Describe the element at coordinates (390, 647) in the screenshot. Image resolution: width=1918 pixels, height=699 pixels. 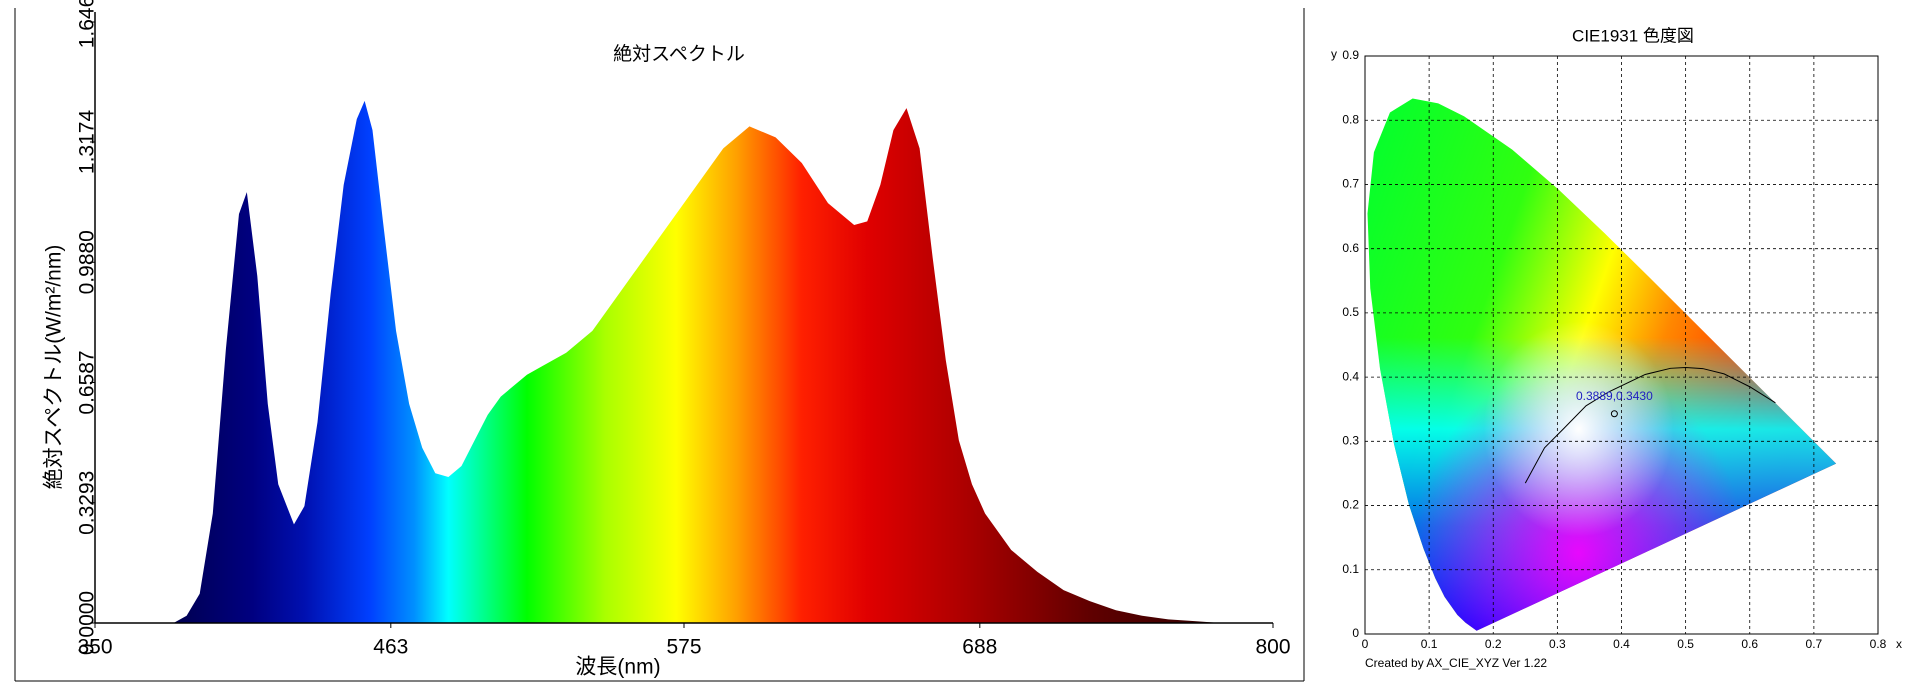
I see `x-tick-label: 463` at that location.